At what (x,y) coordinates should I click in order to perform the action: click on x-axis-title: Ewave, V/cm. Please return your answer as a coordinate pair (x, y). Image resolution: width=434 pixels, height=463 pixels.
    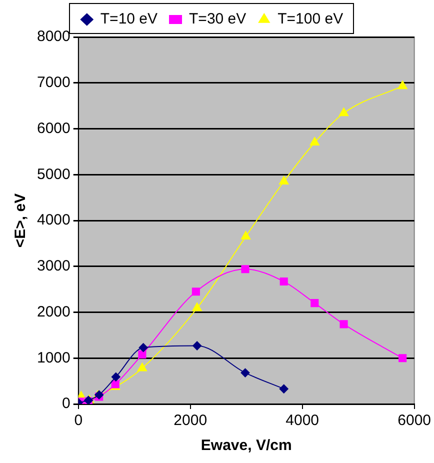
    Looking at the image, I should click on (246, 445).